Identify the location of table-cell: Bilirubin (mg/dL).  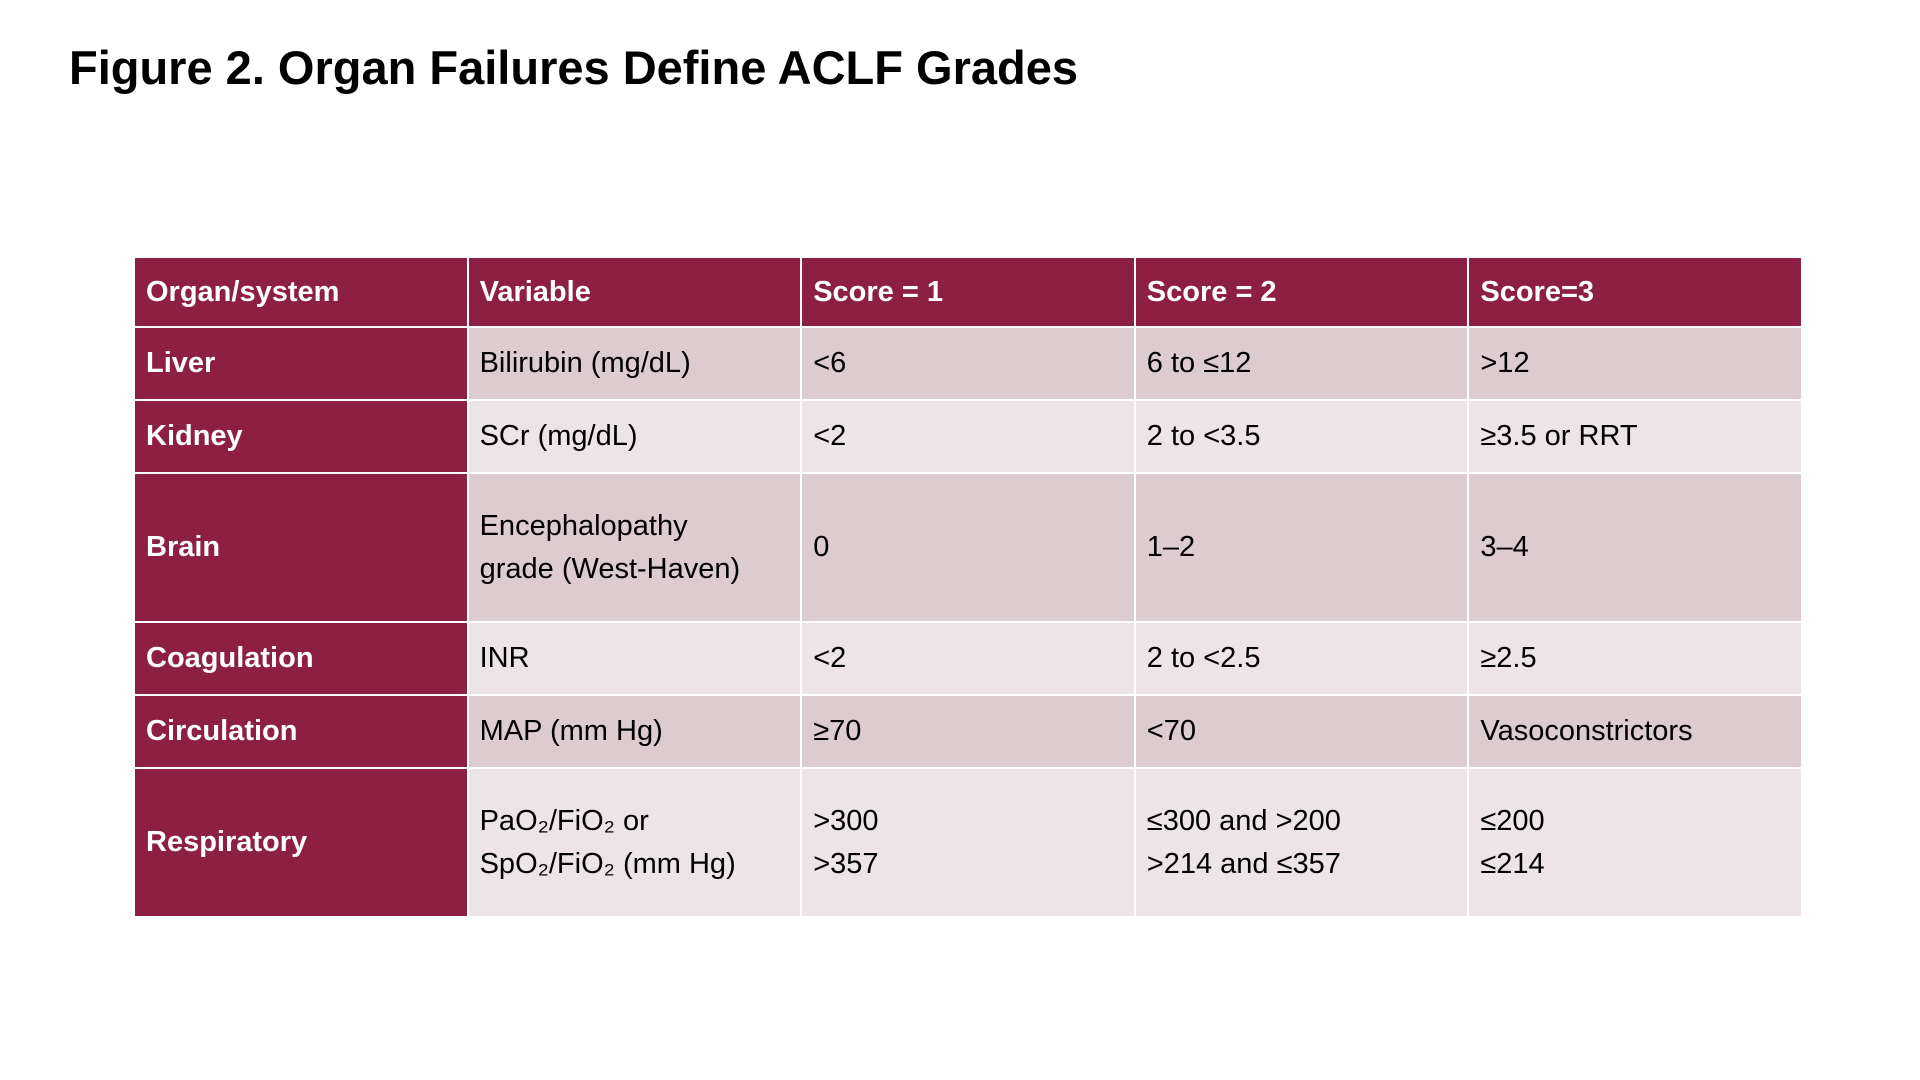
(634, 363).